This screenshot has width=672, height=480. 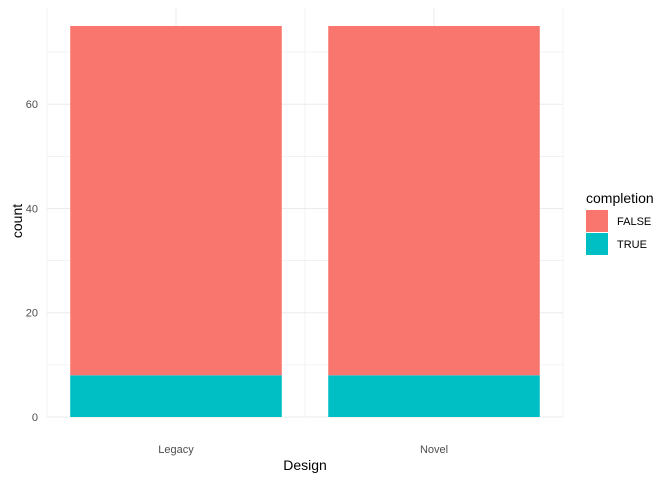 I want to click on y-tick-label: 20, so click(x=32, y=314).